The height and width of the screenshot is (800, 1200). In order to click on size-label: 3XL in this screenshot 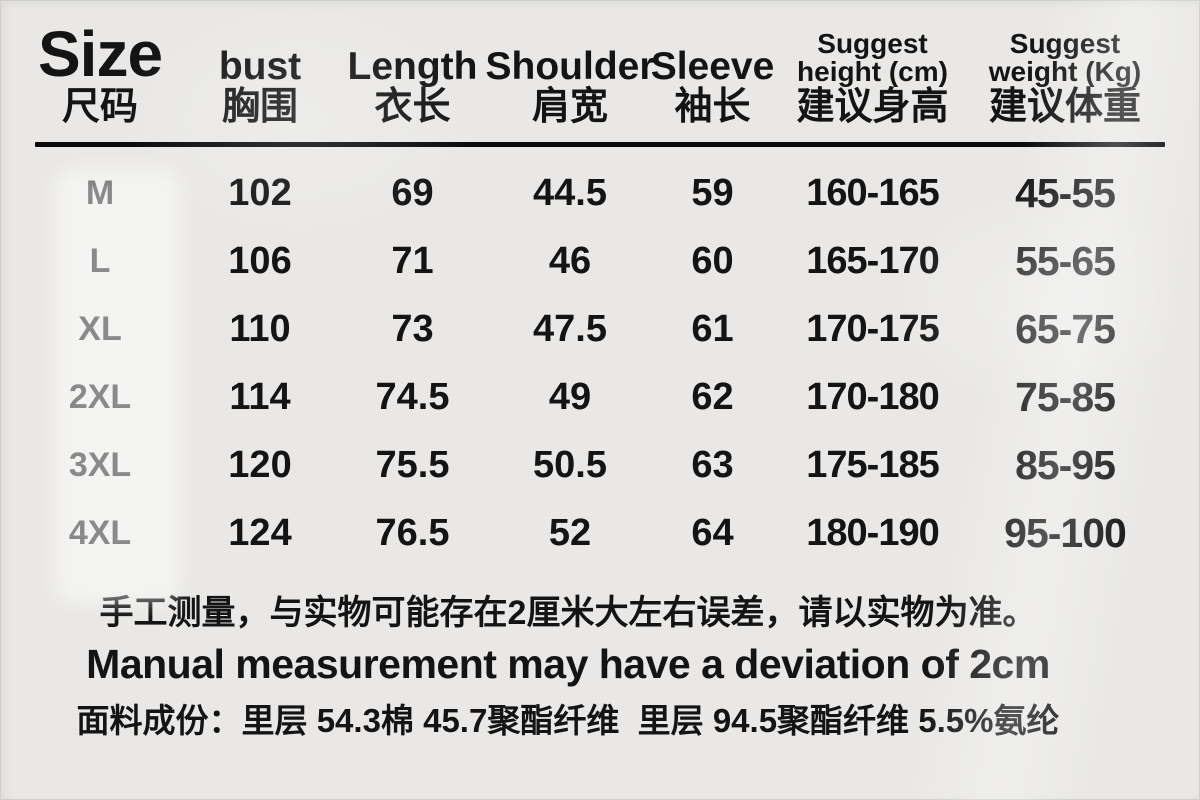, I will do `click(100, 465)`.